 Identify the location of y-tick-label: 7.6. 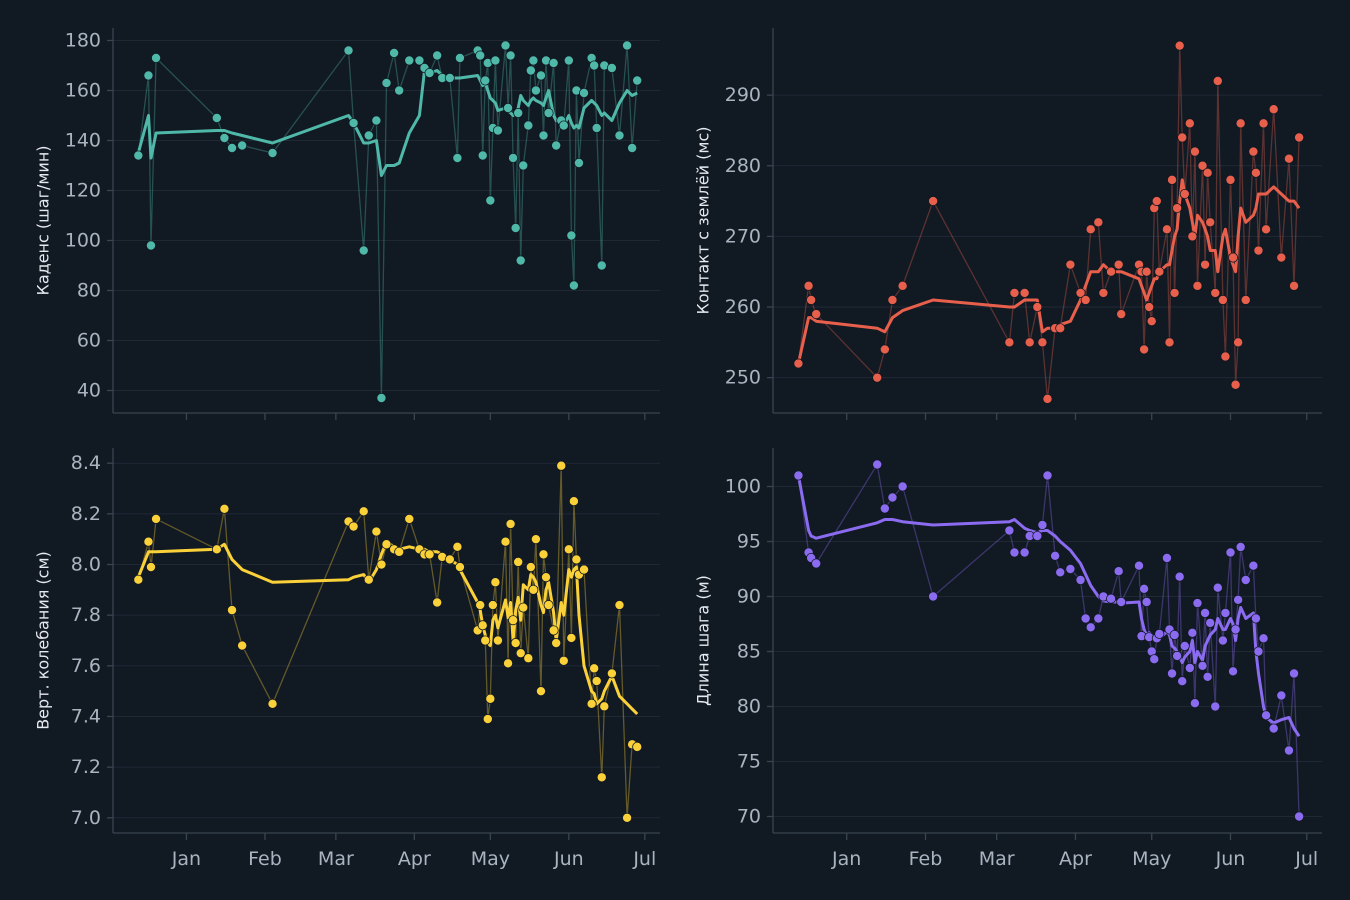
(86, 666).